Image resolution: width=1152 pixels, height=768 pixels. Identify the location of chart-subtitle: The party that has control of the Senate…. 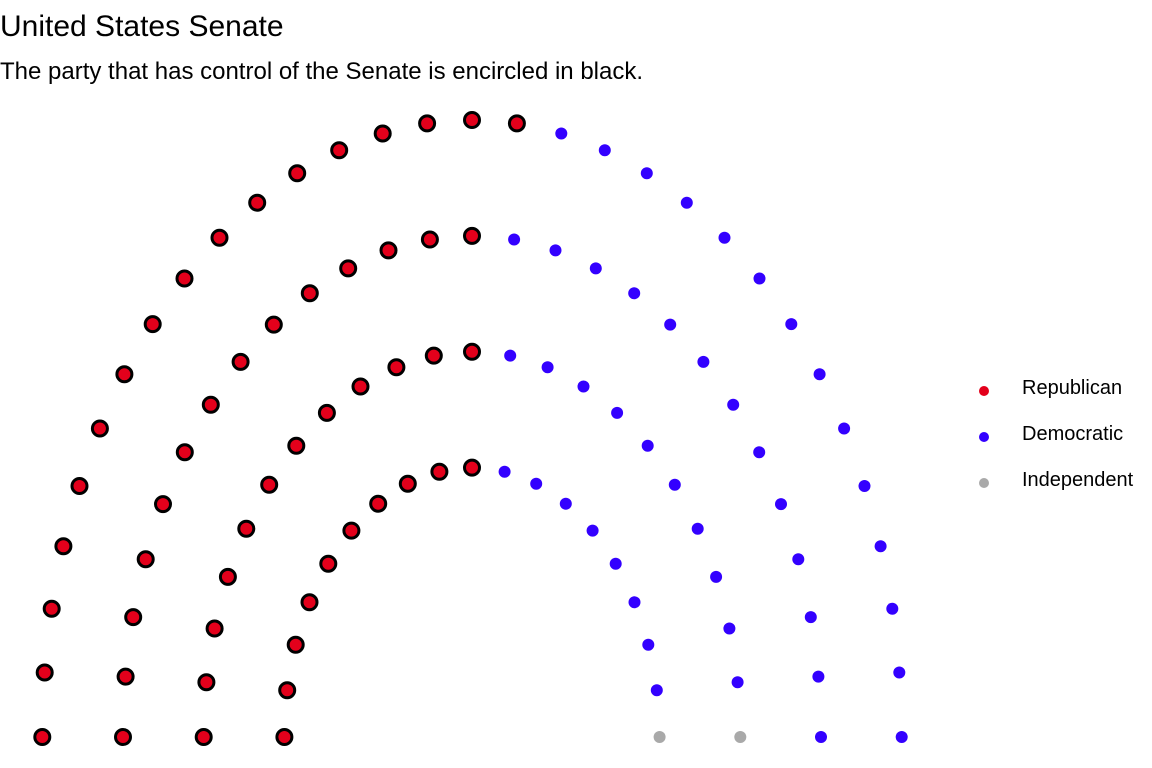
(322, 71).